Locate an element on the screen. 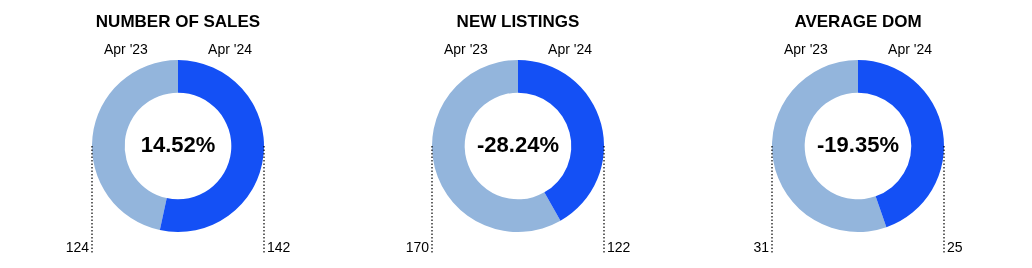 The height and width of the screenshot is (268, 1032). text: 14.52% is located at coordinates (178, 145).